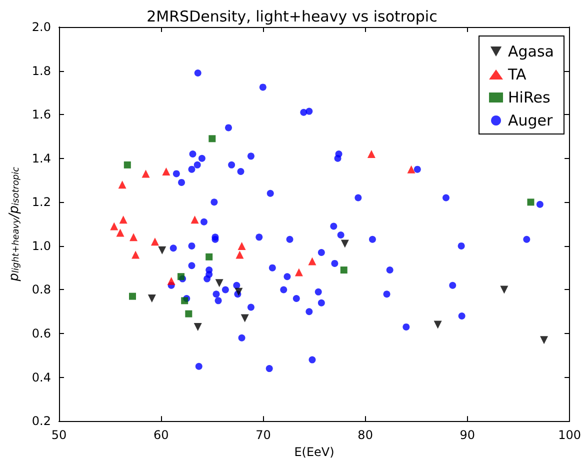  Describe the element at coordinates (41, 158) in the screenshot. I see `y-tick-label: 1.4` at that location.